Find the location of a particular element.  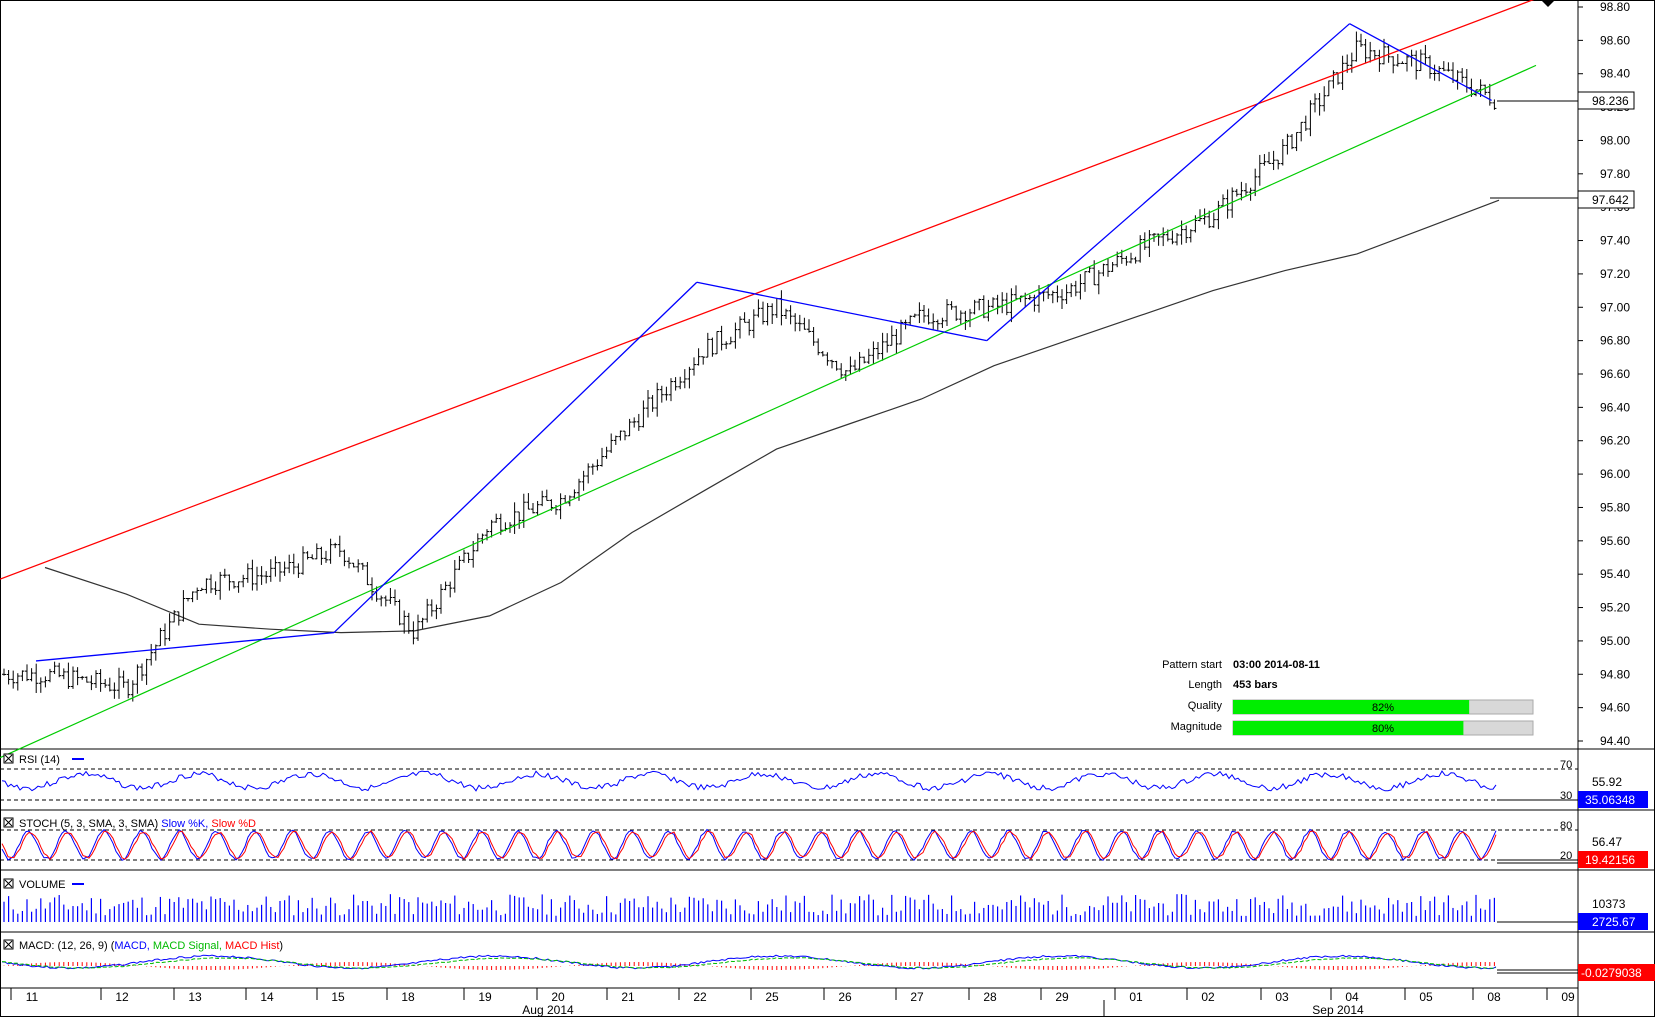

macd-line is located at coordinates (749, 962).